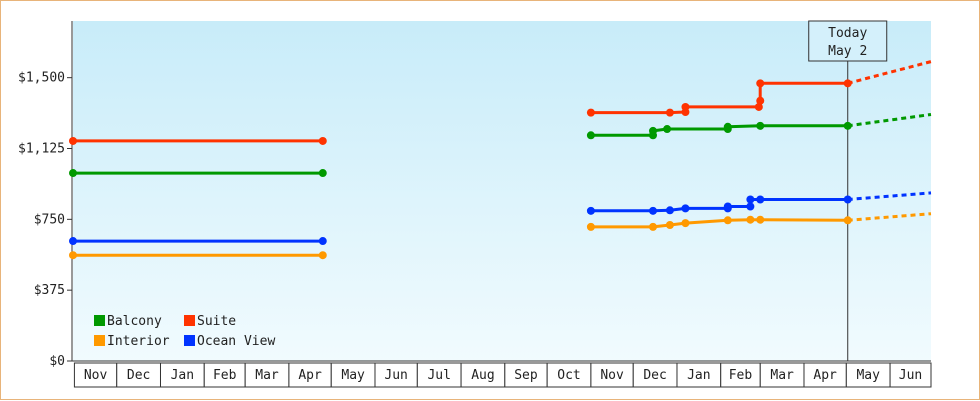 This screenshot has width=980, height=401. I want to click on y-tick-label: $1,500, so click(41, 78).